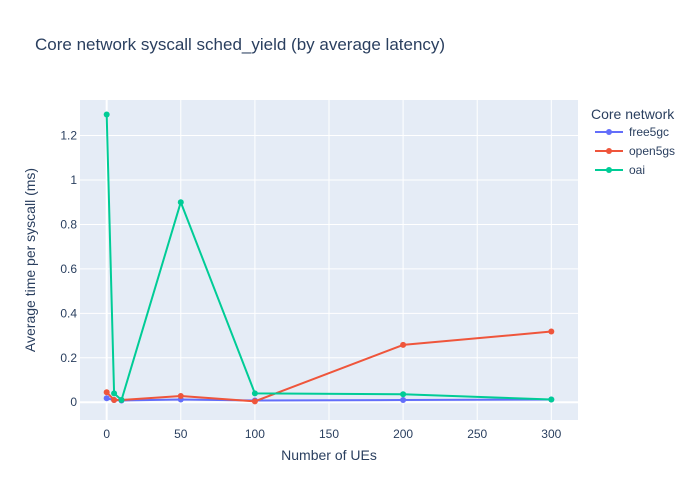 This screenshot has height=500, width=700. What do you see at coordinates (329, 366) in the screenshot?
I see `series-open5gs` at bounding box center [329, 366].